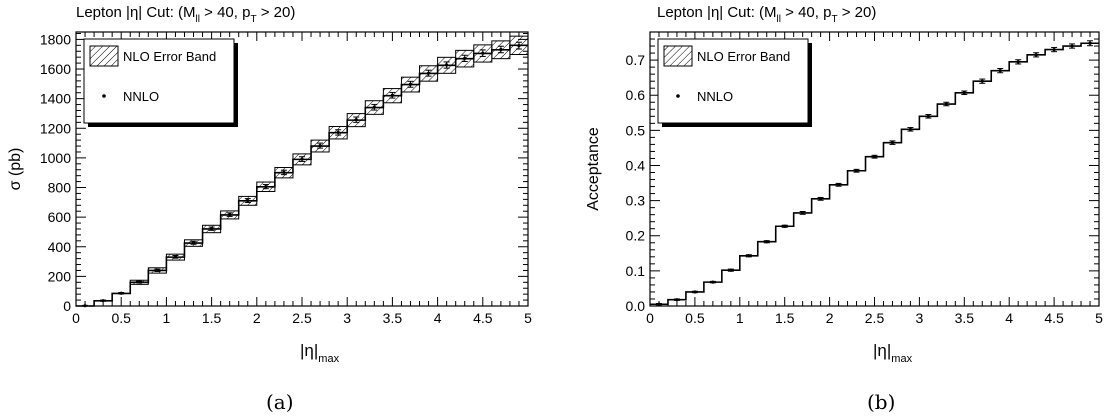 Image resolution: width=1109 pixels, height=418 pixels. Describe the element at coordinates (636, 271) in the screenshot. I see `y-tick-label: 0.1` at that location.